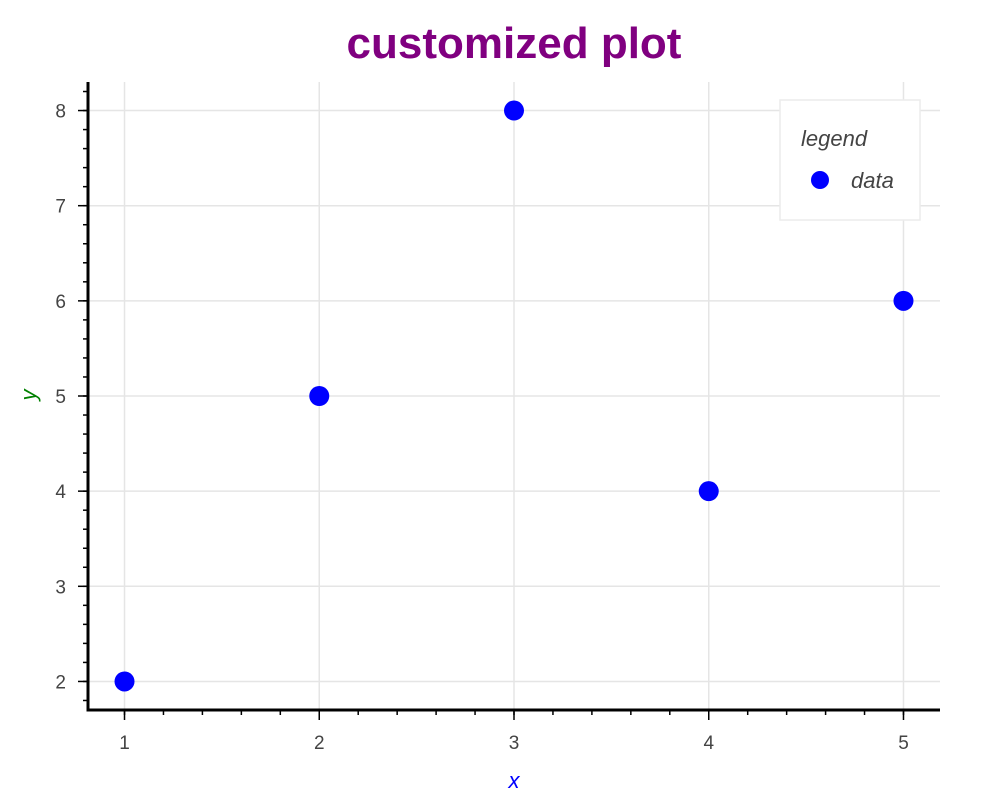  Describe the element at coordinates (903, 743) in the screenshot. I see `x-tick-label: 5` at that location.